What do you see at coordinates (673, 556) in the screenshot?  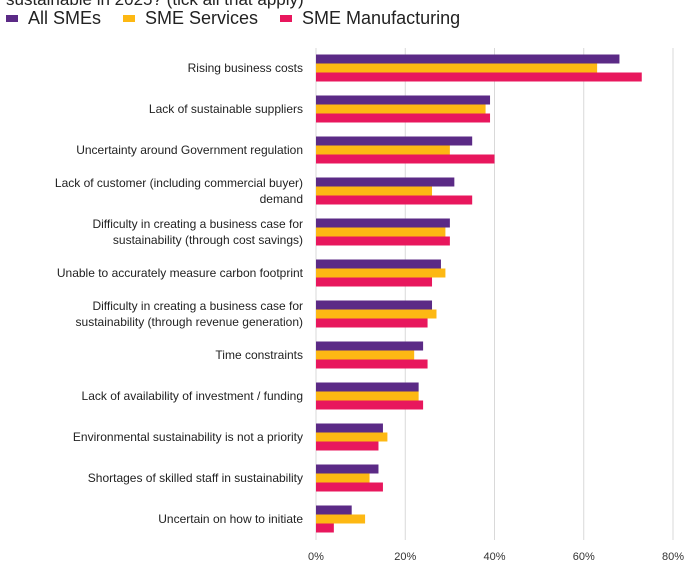 I see `x-tick-label: 80%` at bounding box center [673, 556].